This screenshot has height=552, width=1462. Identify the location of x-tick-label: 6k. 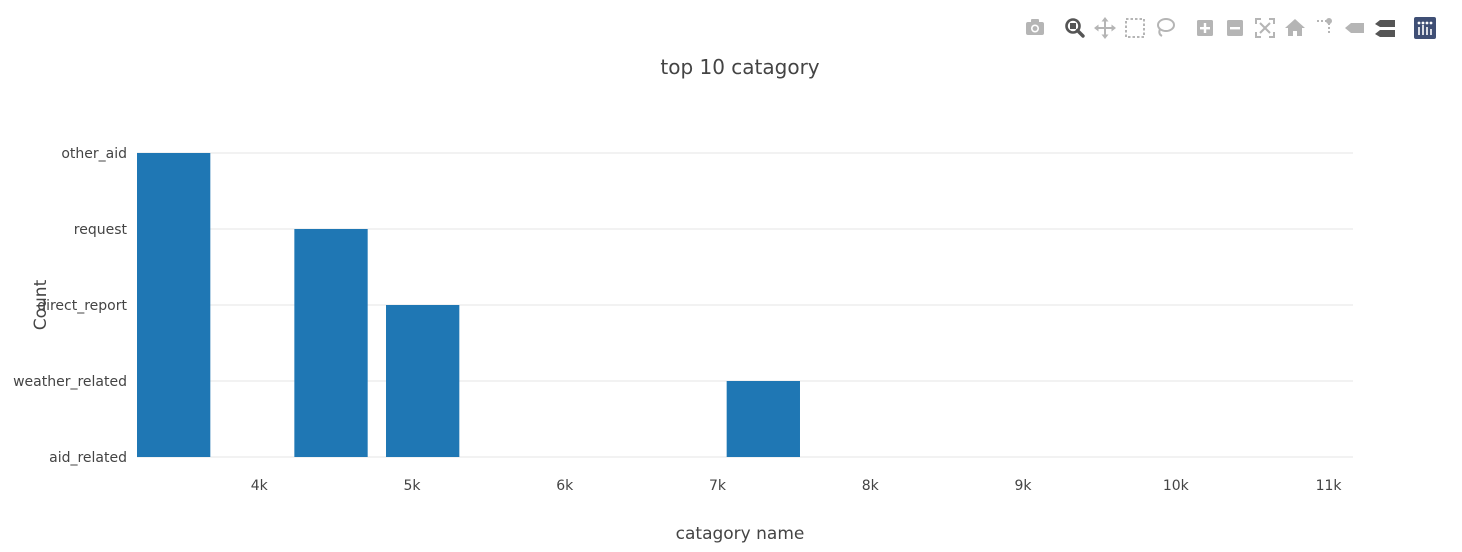
(565, 486).